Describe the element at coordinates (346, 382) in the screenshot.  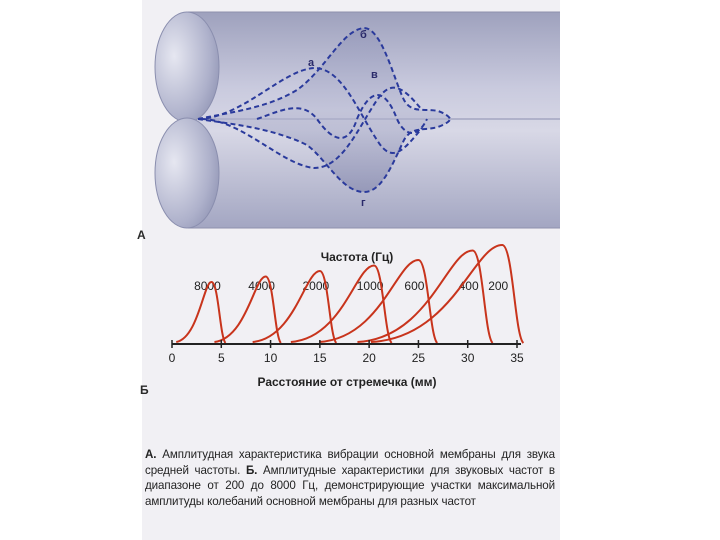
I see `x-axis-label: Расстояние от стремечка (мм)` at that location.